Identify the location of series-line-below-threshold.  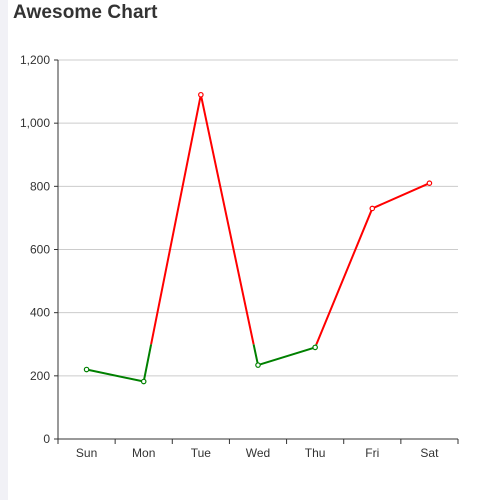
(202, 363).